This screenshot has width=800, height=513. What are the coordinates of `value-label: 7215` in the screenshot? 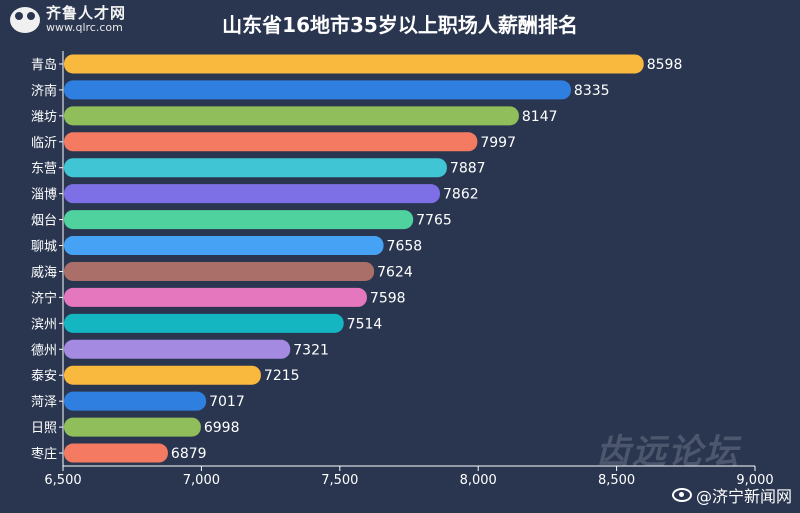 It's located at (282, 376).